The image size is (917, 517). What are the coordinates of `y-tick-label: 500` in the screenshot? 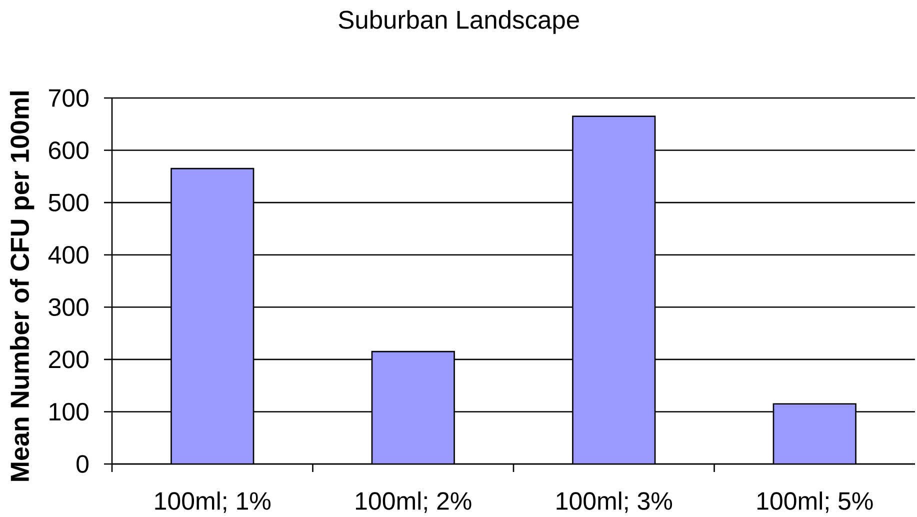 It's located at (68, 203).